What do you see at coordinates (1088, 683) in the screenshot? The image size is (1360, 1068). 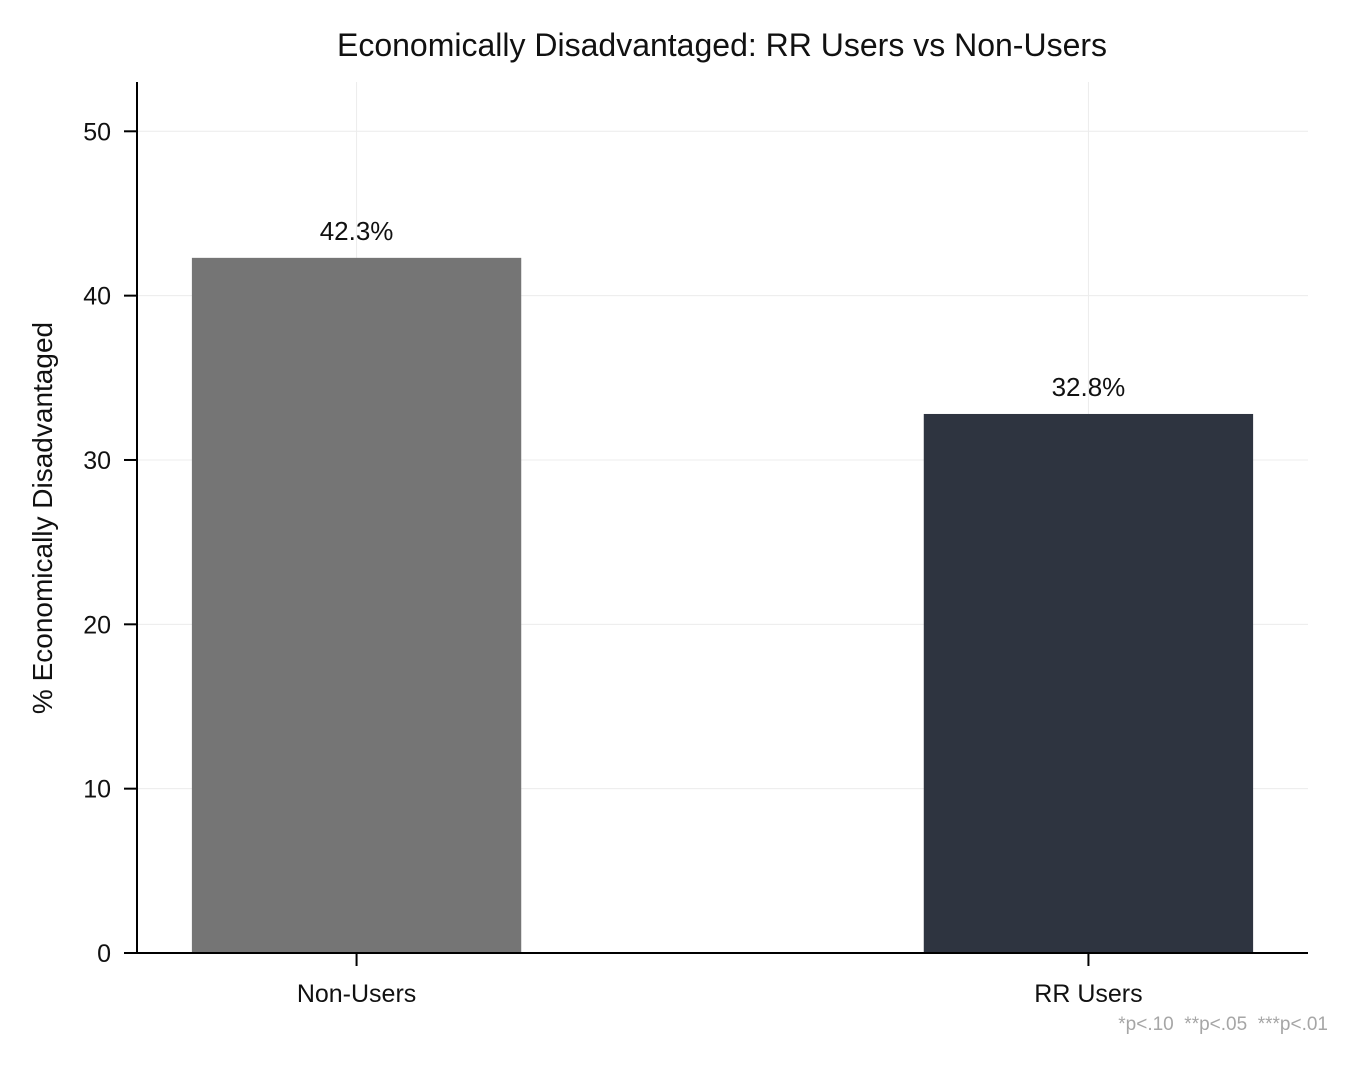 I see `bar-rr-users` at bounding box center [1088, 683].